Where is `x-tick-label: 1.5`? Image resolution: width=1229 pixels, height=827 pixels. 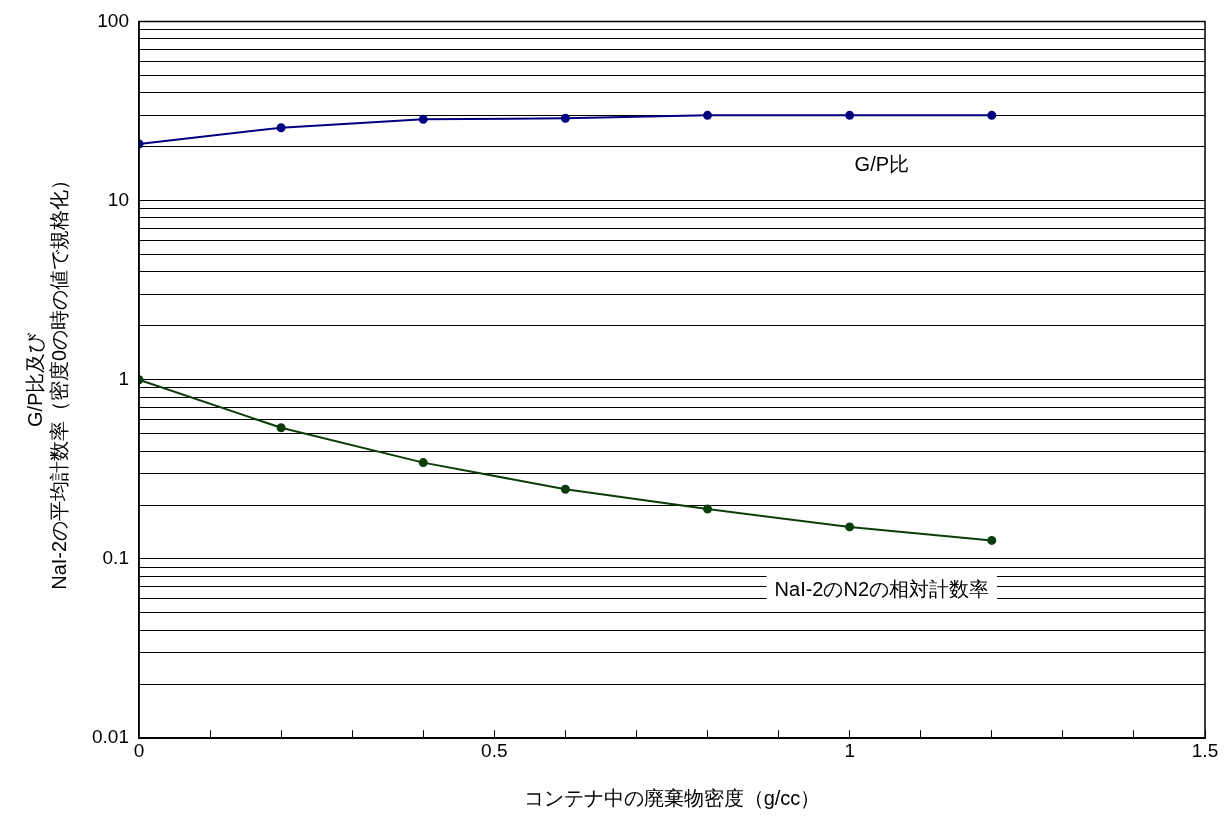 x-tick-label: 1.5 is located at coordinates (1205, 750).